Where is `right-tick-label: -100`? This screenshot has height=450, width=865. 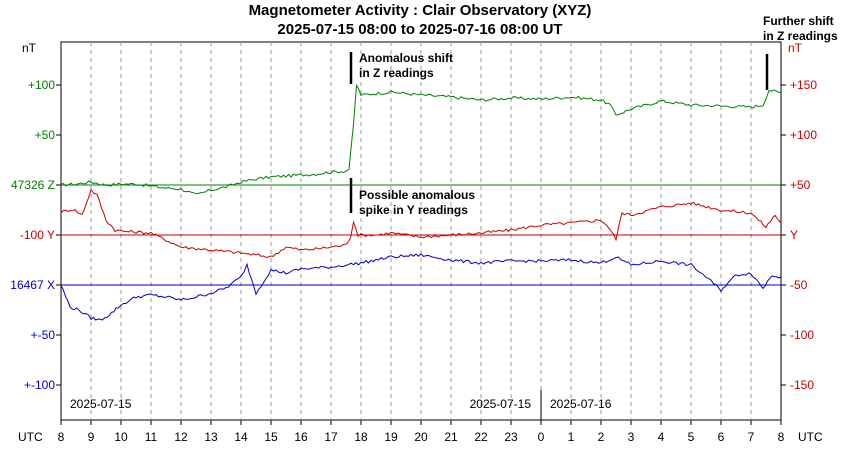 right-tick-label: -100 is located at coordinates (802, 335).